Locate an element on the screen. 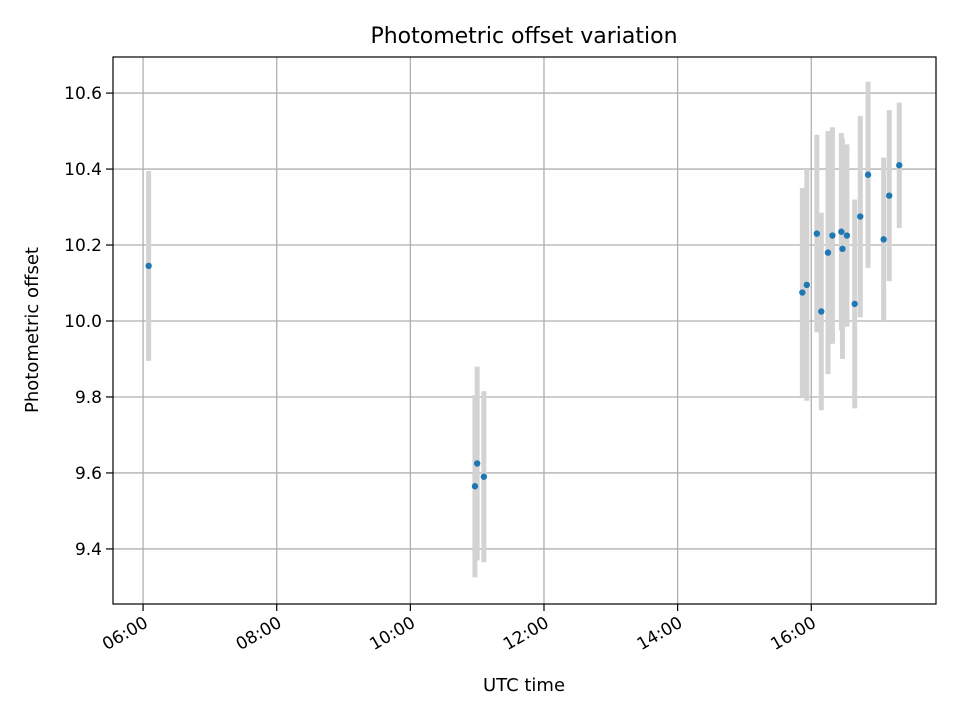 The height and width of the screenshot is (720, 960). y-tick-label: 9.6 is located at coordinates (88, 474).